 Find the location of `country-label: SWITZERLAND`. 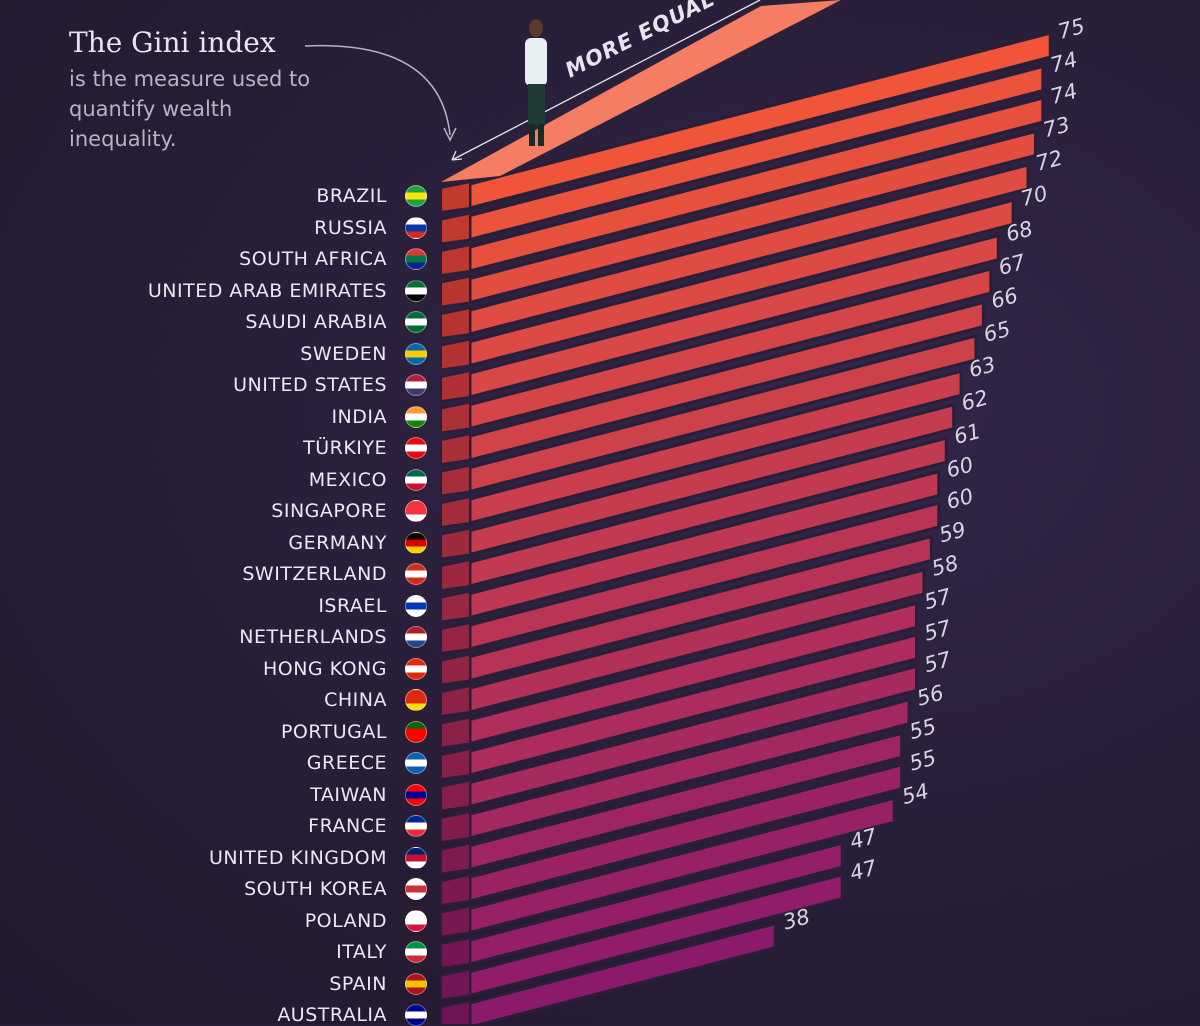

country-label: SWITZERLAND is located at coordinates (314, 574).